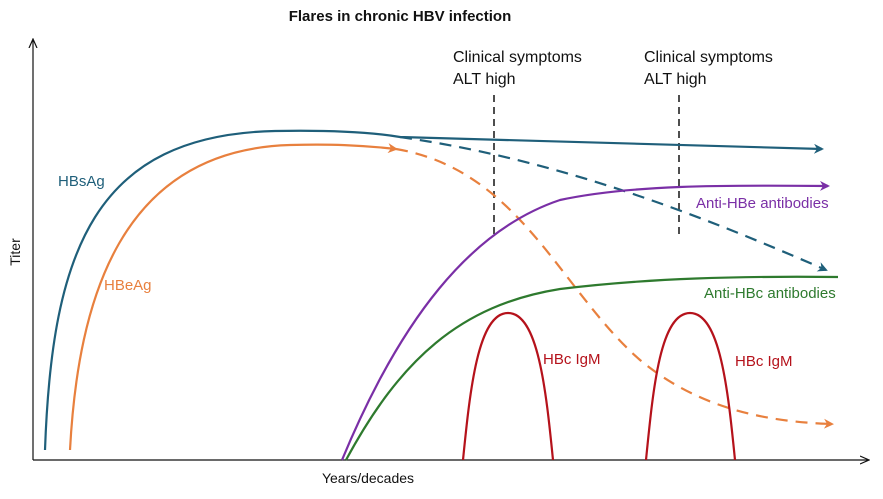 Image resolution: width=883 pixels, height=499 pixels. I want to click on hbsag-decline-dashed, so click(613, 203).